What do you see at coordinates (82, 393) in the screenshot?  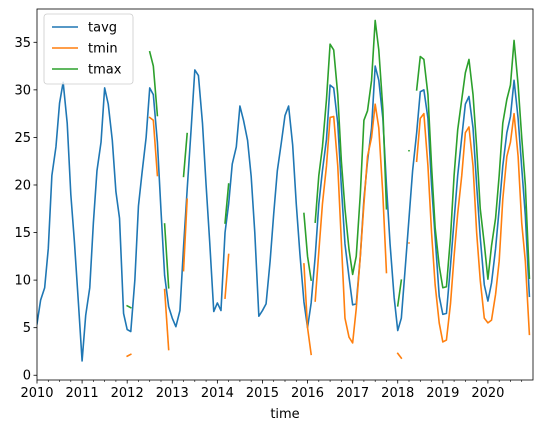 I see `x-tick-label: 2011` at bounding box center [82, 393].